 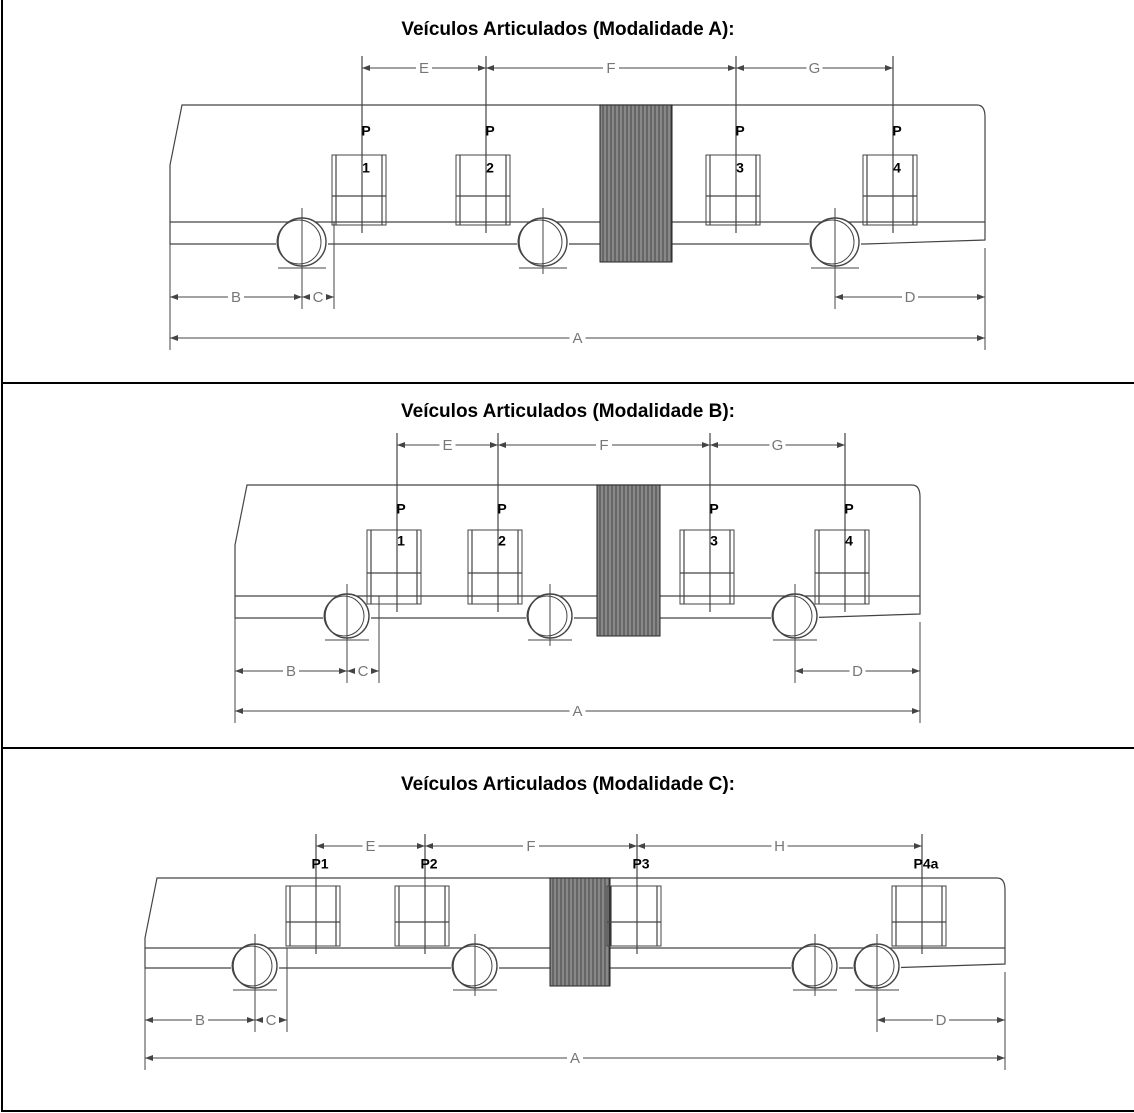 I want to click on door-label: P1, so click(x=319, y=864).